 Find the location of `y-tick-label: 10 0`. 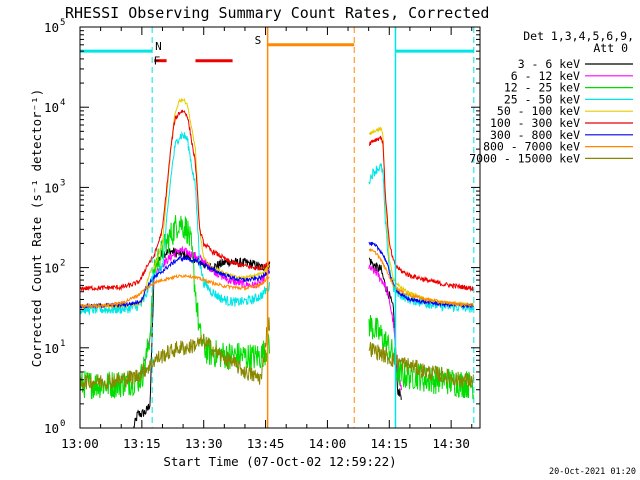

y-tick-label: 10 0 is located at coordinates (54, 427).